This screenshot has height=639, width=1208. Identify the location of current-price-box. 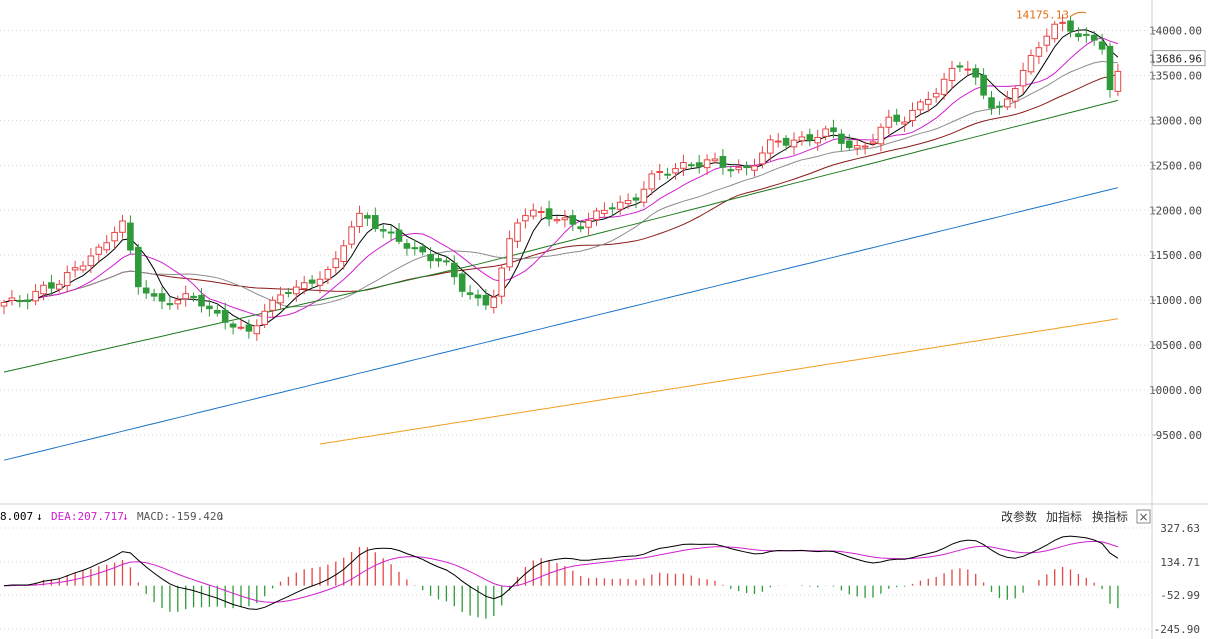
(1179, 58).